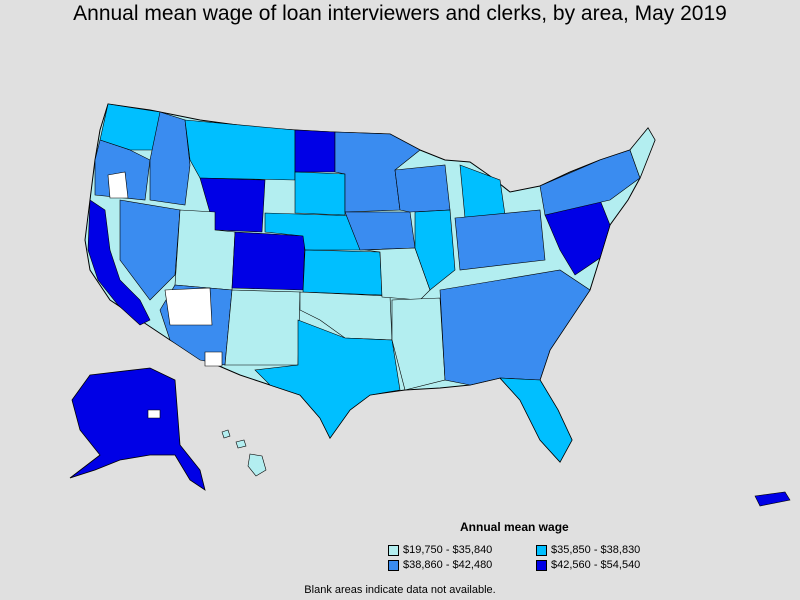 The height and width of the screenshot is (600, 800). I want to click on legend-label: $35,850 - $38,830, so click(596, 550).